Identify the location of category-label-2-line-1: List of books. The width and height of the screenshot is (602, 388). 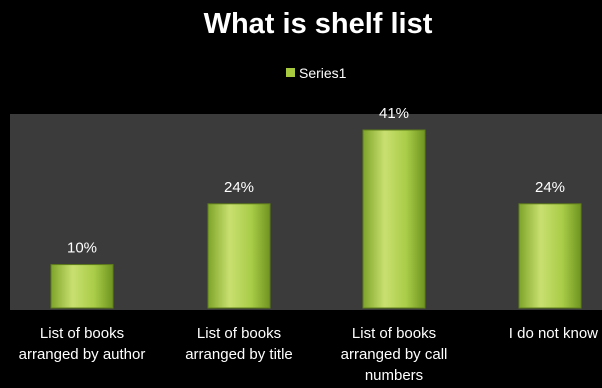
(239, 333).